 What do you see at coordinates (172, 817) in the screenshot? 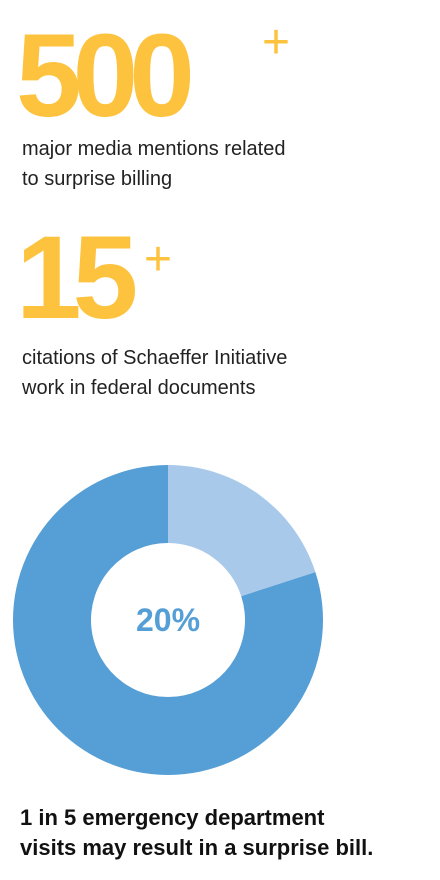
I see `caption: 1 in 5 emergency department` at bounding box center [172, 817].